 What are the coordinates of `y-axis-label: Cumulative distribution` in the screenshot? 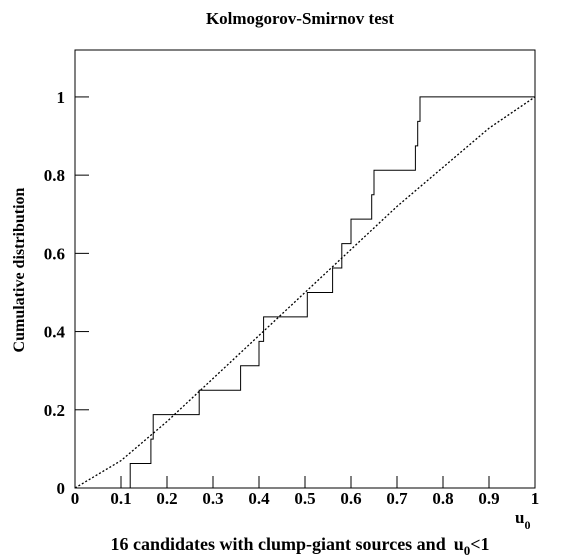 It's located at (19, 269).